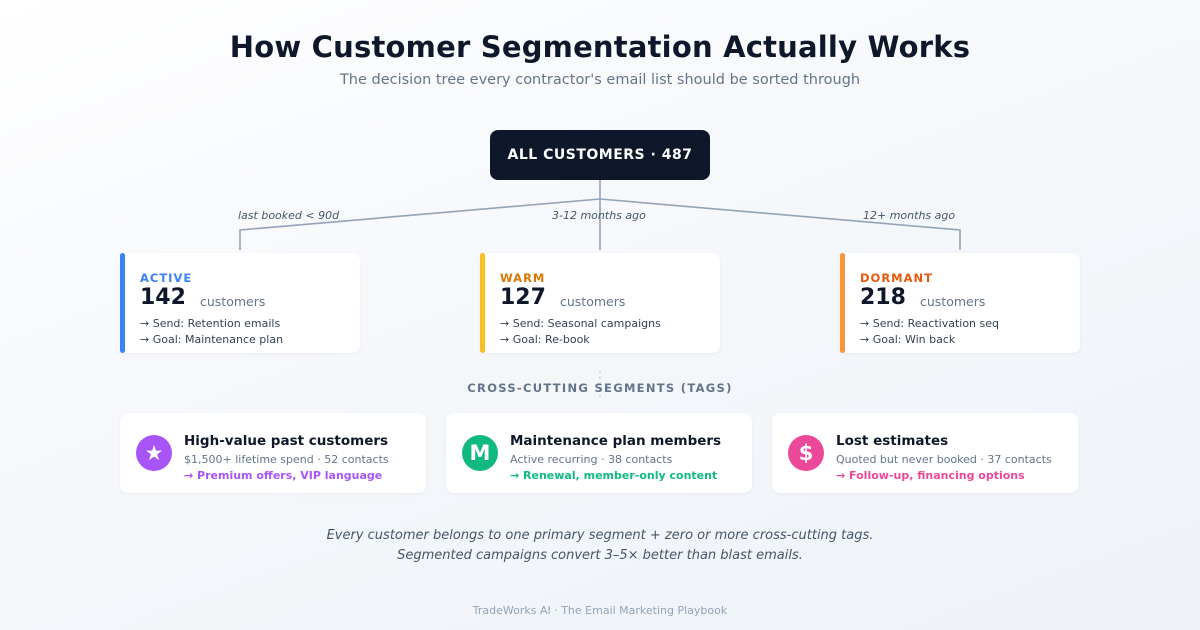 This screenshot has width=1200, height=630. I want to click on root-node-all-customers: ALL CUSTOMERS · 487, so click(600, 155).